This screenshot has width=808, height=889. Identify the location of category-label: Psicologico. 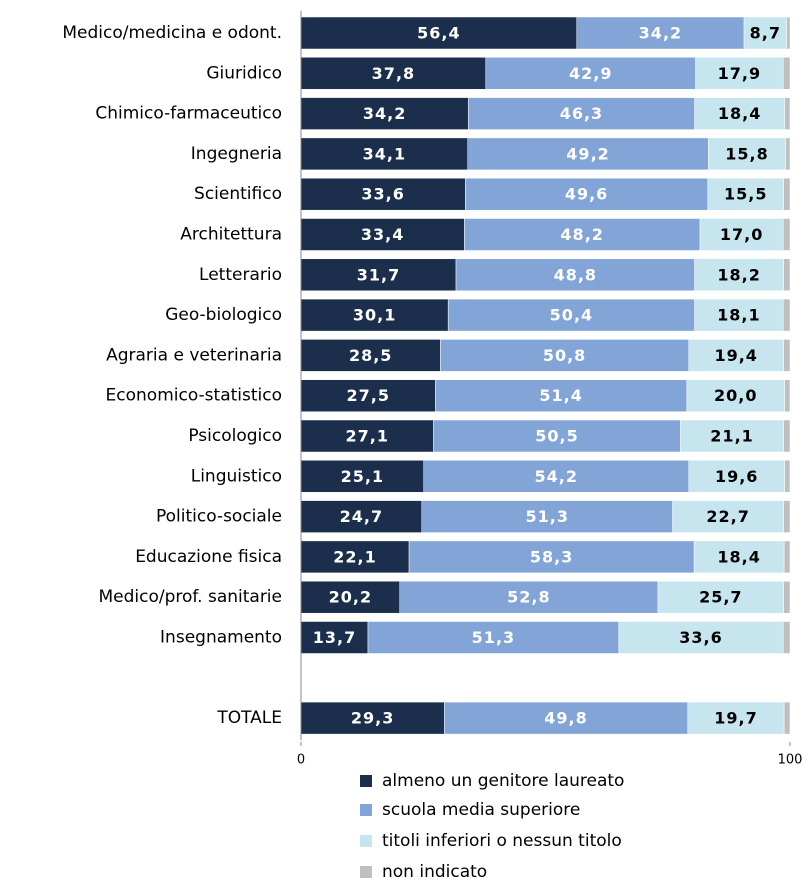
(235, 436).